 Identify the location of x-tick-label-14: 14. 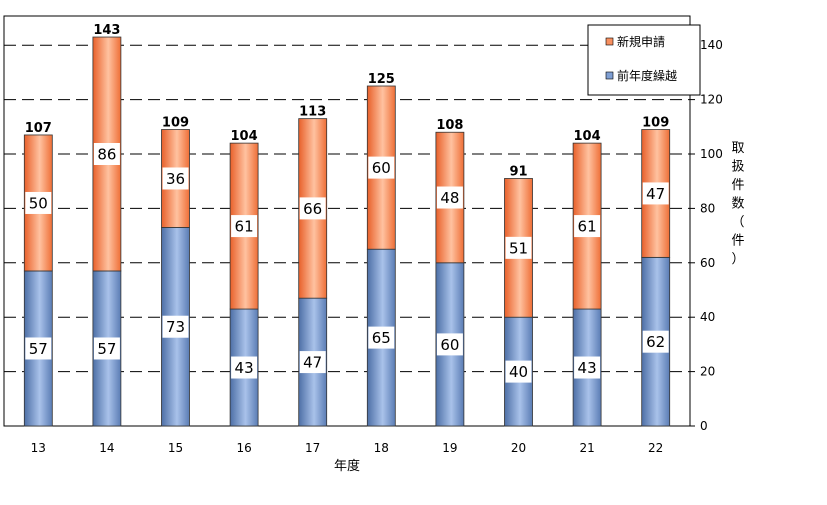
(106, 448).